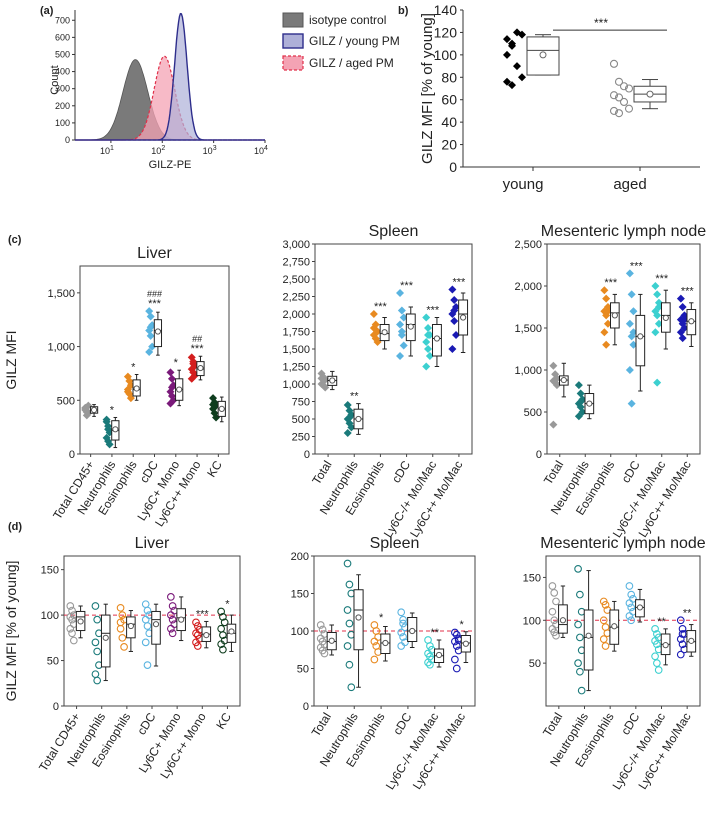 This screenshot has width=709, height=821. Describe the element at coordinates (449, 100) in the screenshot. I see `y-tick-label: 60` at that location.